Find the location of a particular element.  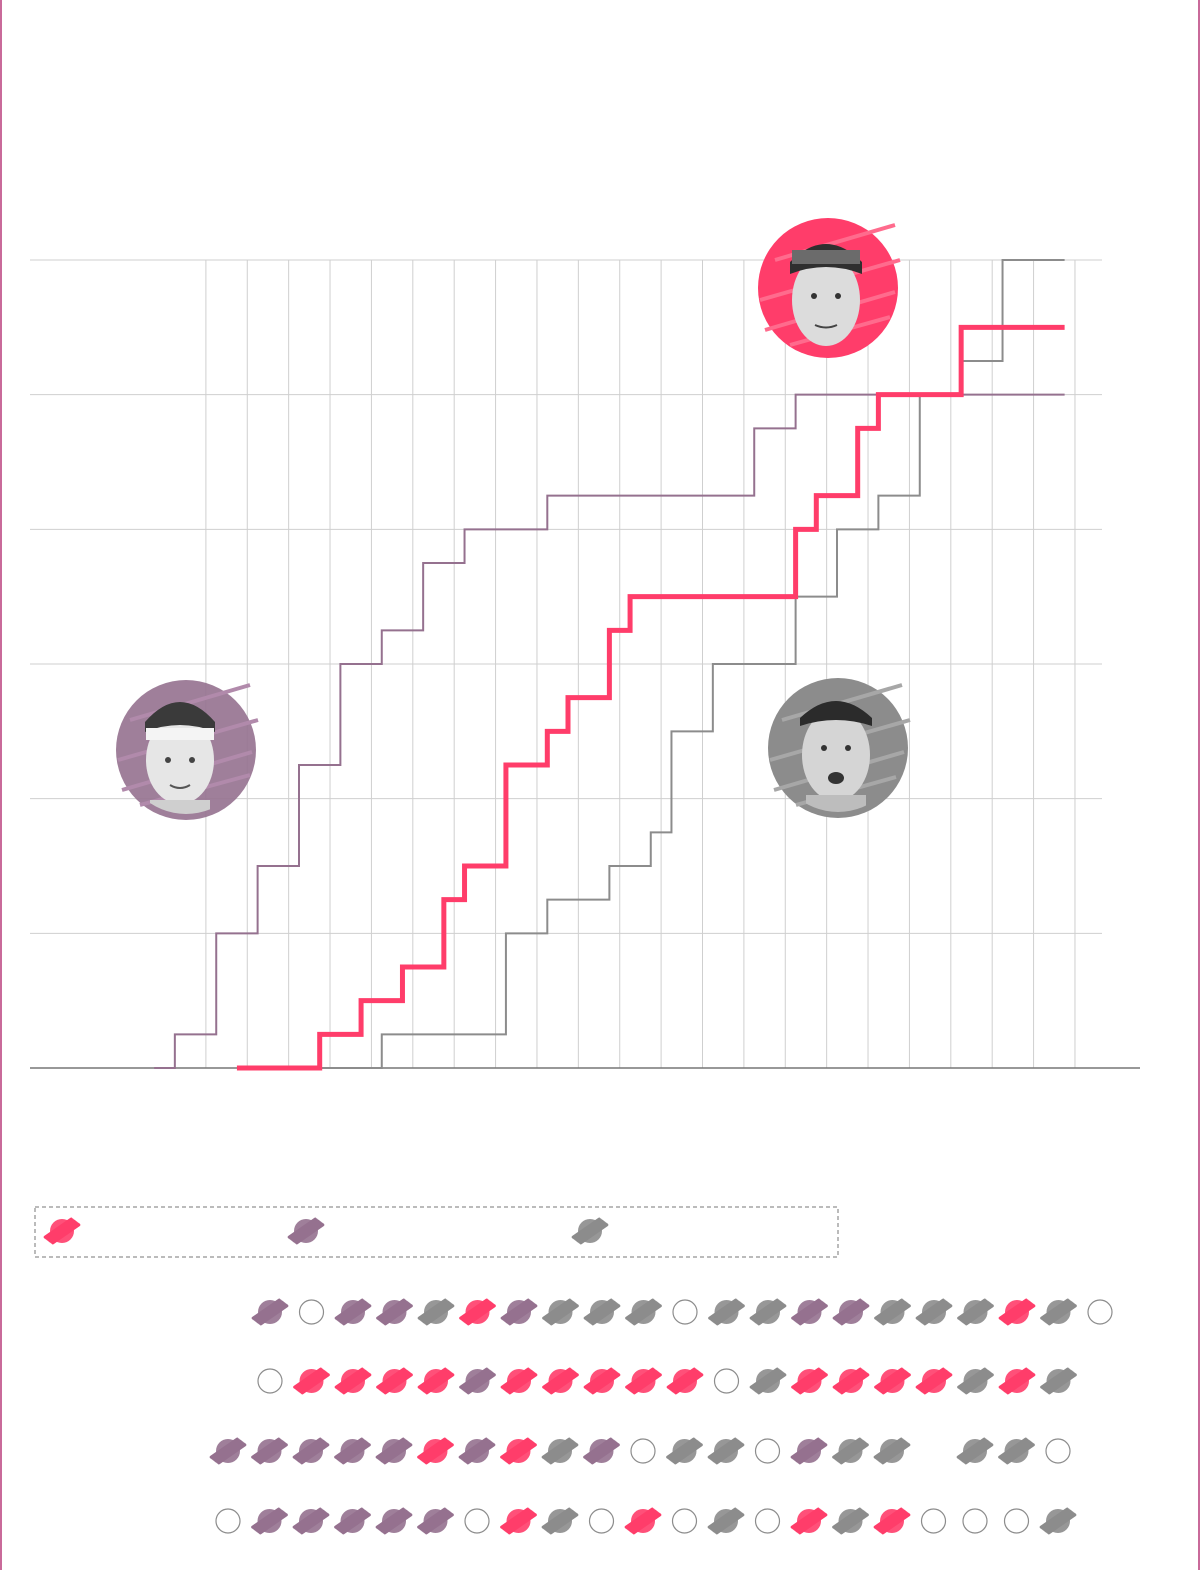

legend-box is located at coordinates (436, 1232).